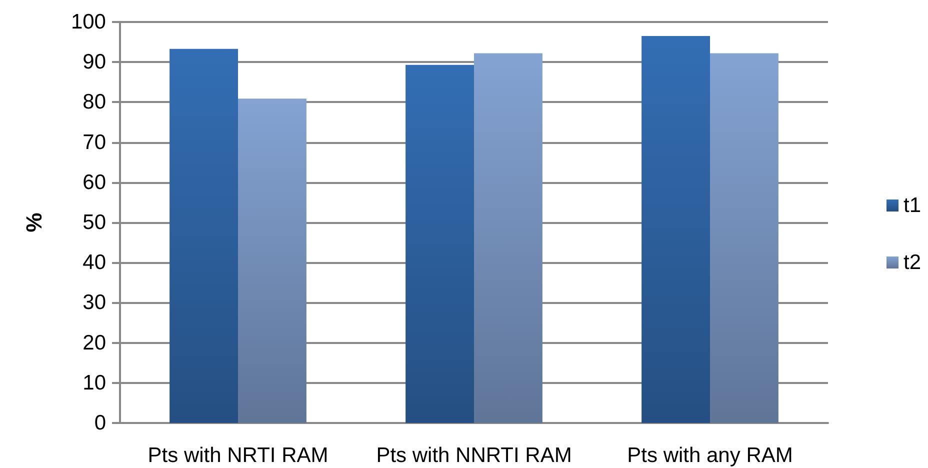  What do you see at coordinates (710, 455) in the screenshot?
I see `x-tick-label: Pts with any RAM` at bounding box center [710, 455].